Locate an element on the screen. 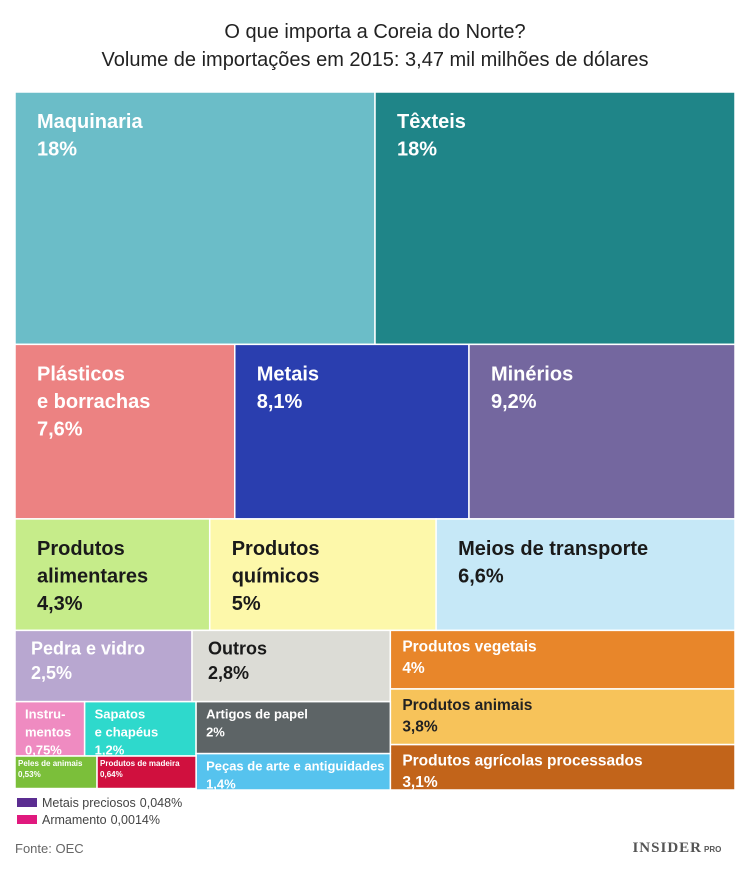 The height and width of the screenshot is (871, 750). tile-label: Têxteis is located at coordinates (431, 122).